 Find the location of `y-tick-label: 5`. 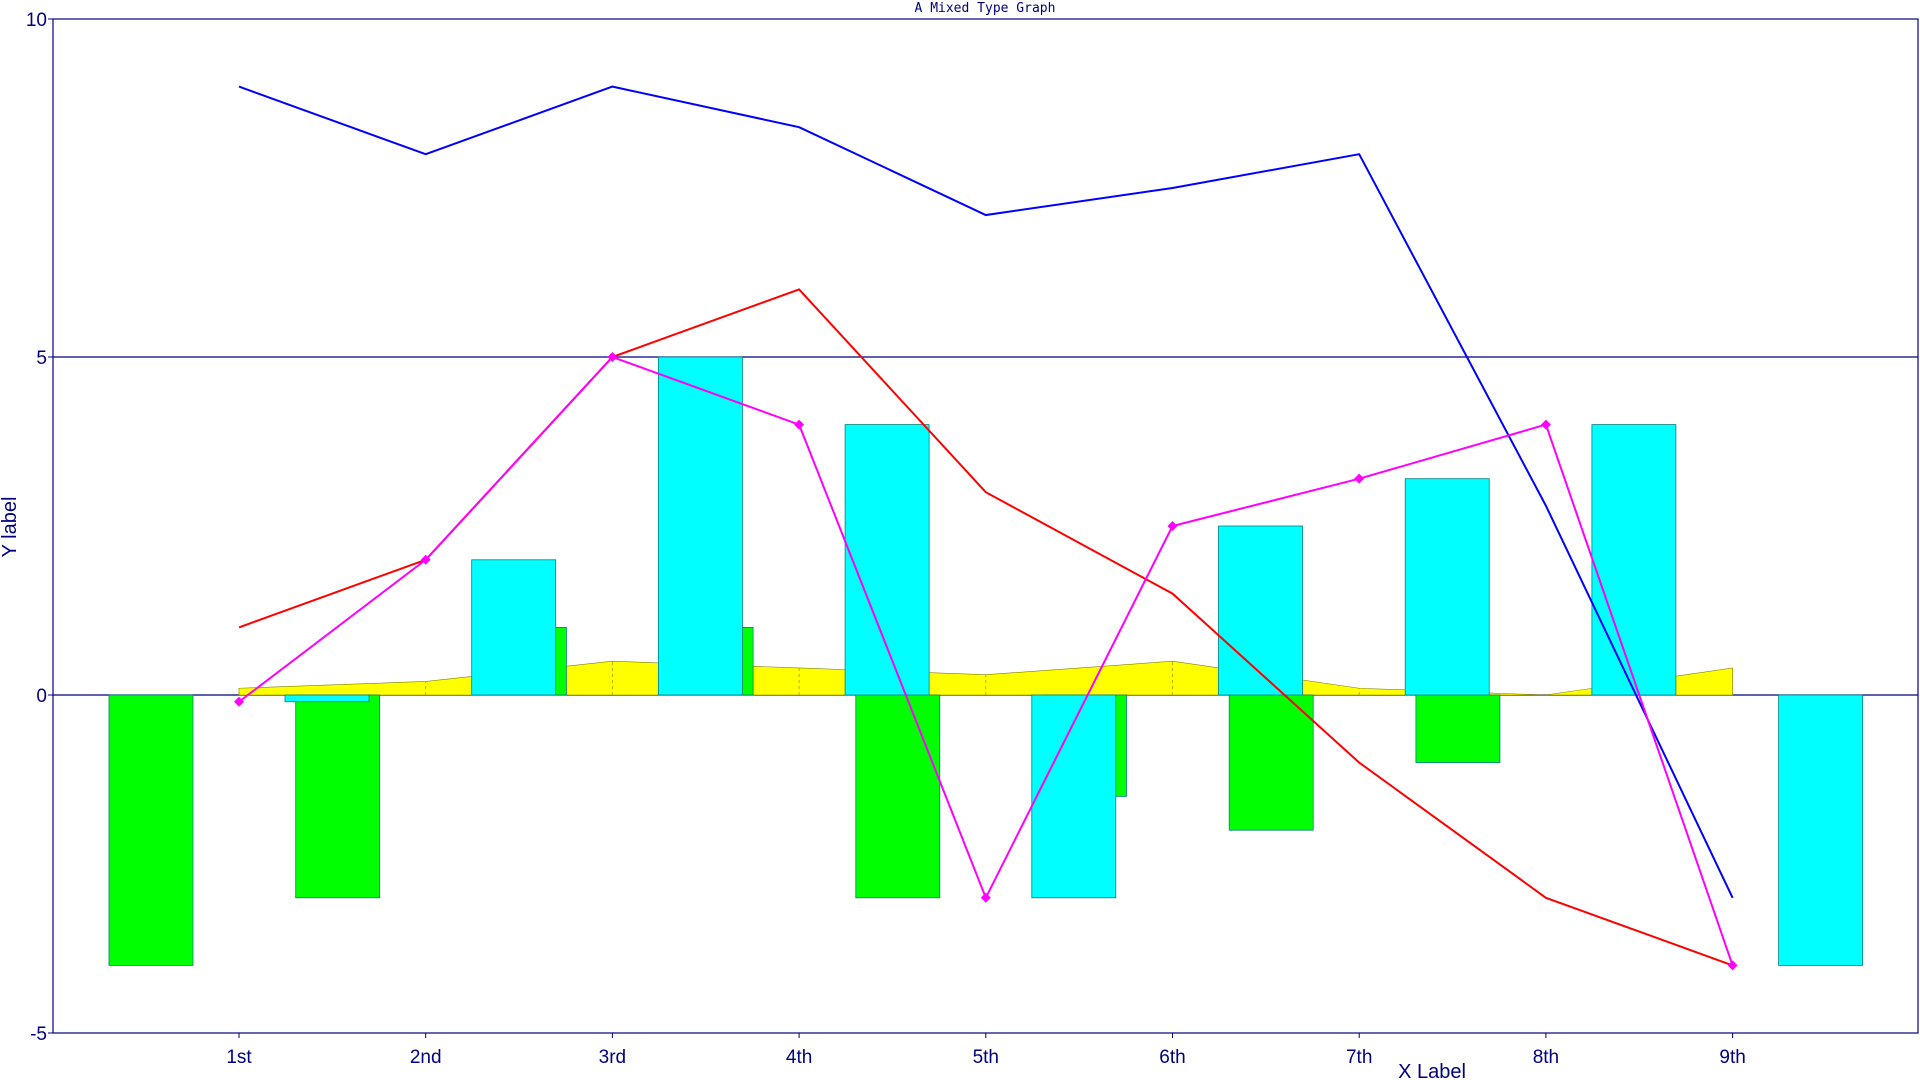

y-tick-label: 5 is located at coordinates (41, 358).